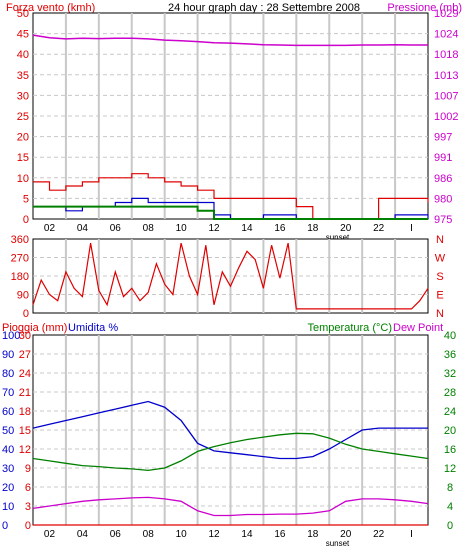  Describe the element at coordinates (25, 374) in the screenshot. I see `rain-axis-tick: 24` at that location.